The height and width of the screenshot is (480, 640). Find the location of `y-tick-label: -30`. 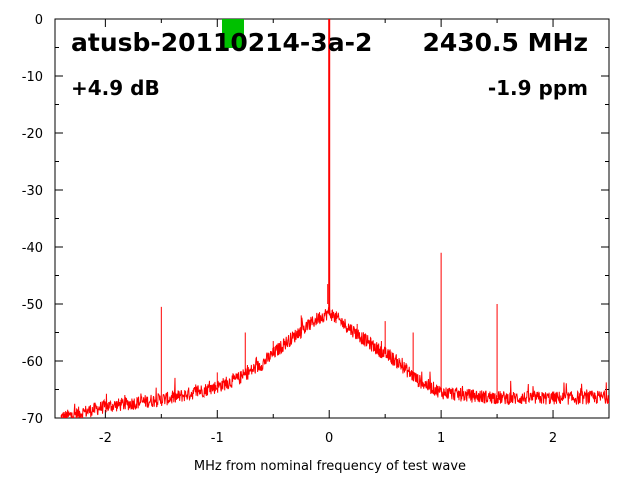

y-tick-label: -30 is located at coordinates (32, 191).